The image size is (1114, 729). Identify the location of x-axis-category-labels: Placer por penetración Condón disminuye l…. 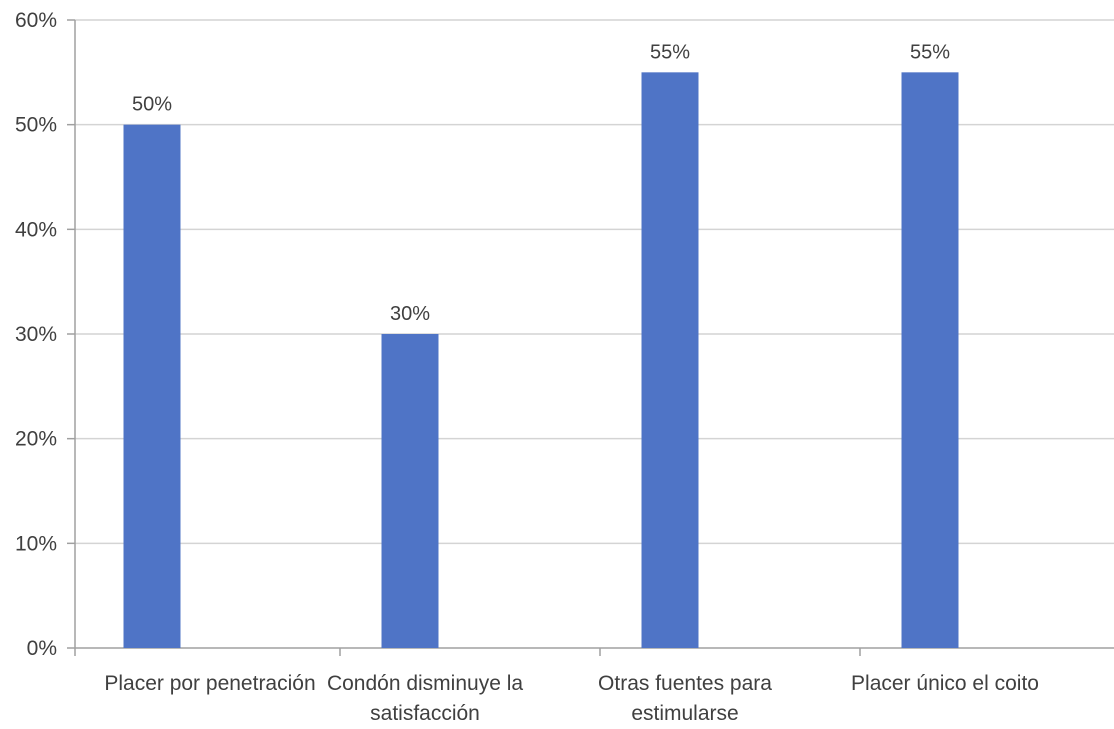
(571, 698).